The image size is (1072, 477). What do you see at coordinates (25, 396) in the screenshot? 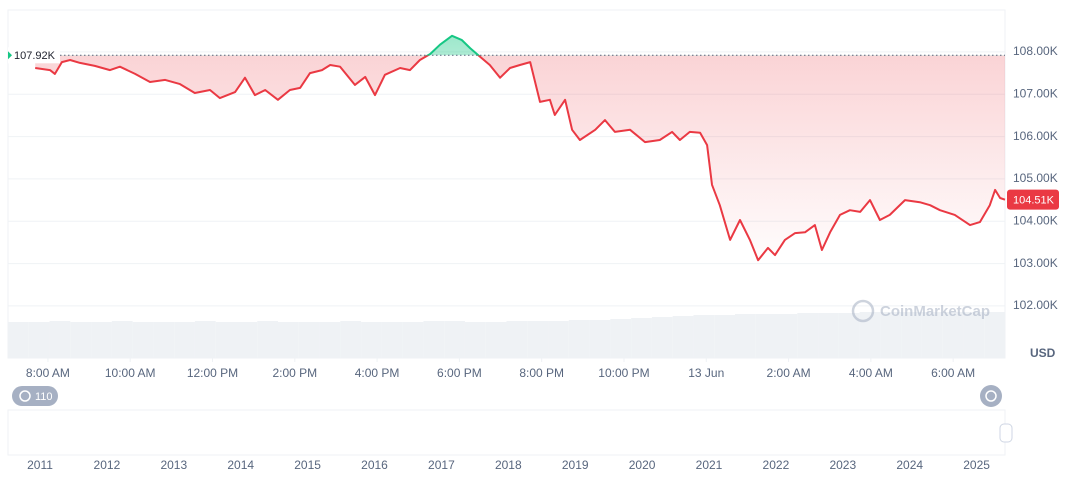
I see `badge-icon` at bounding box center [25, 396].